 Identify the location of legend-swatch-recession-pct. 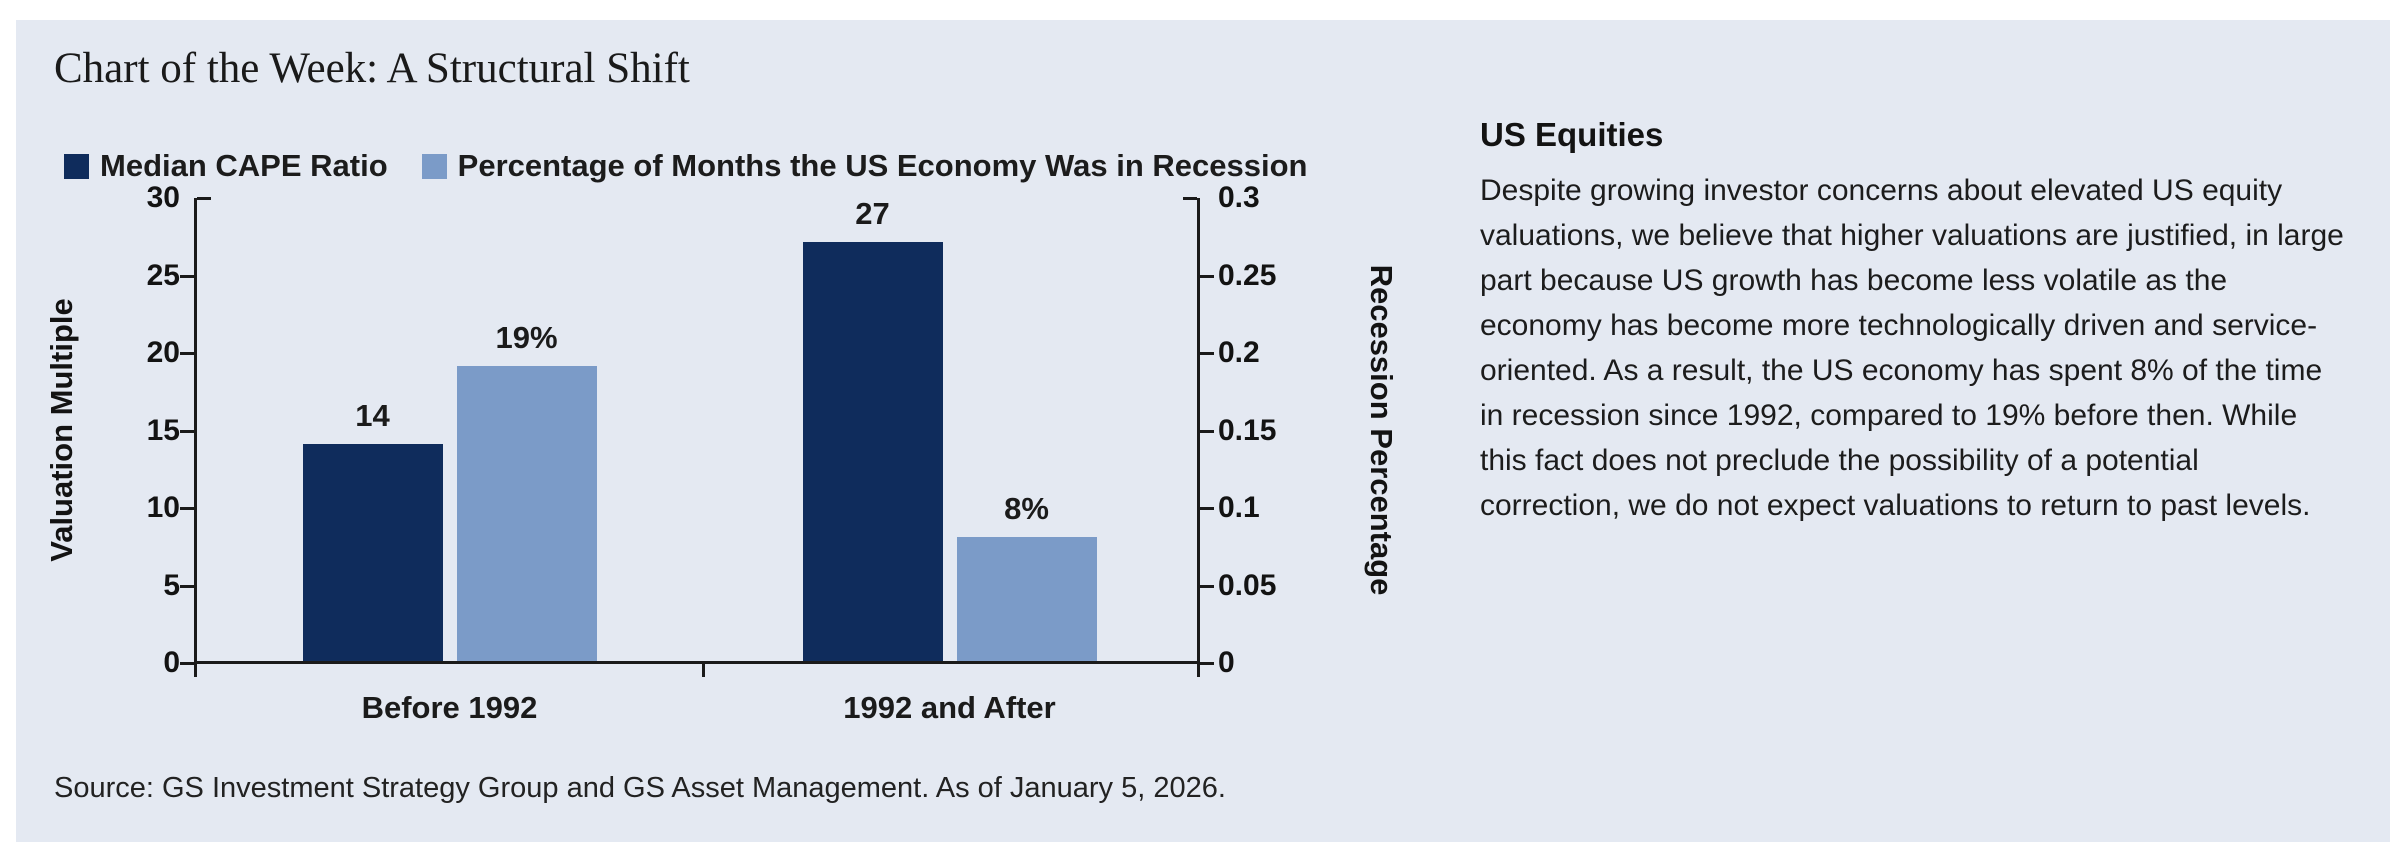
(434, 166).